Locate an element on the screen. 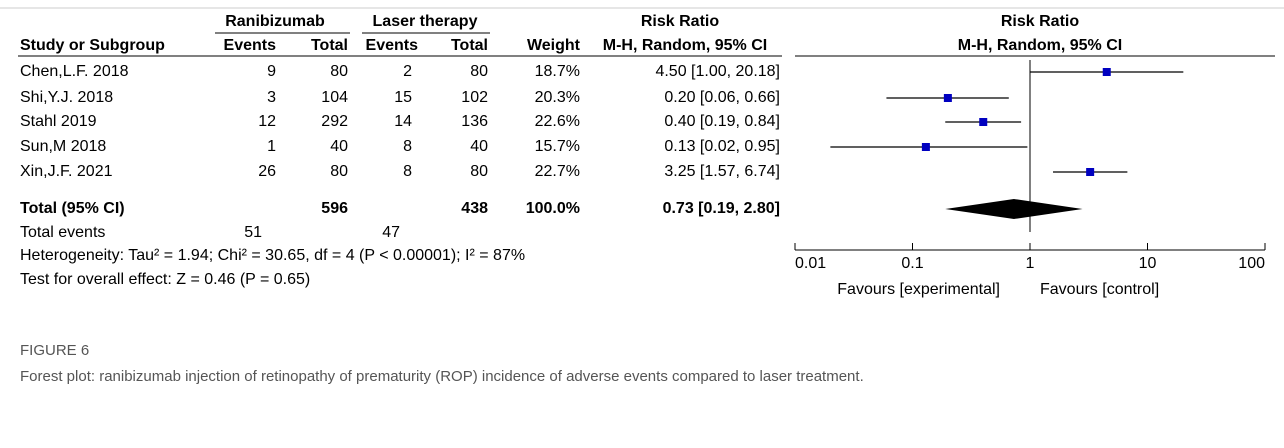 This screenshot has width=1284, height=448. events-cell: 47 is located at coordinates (391, 232).